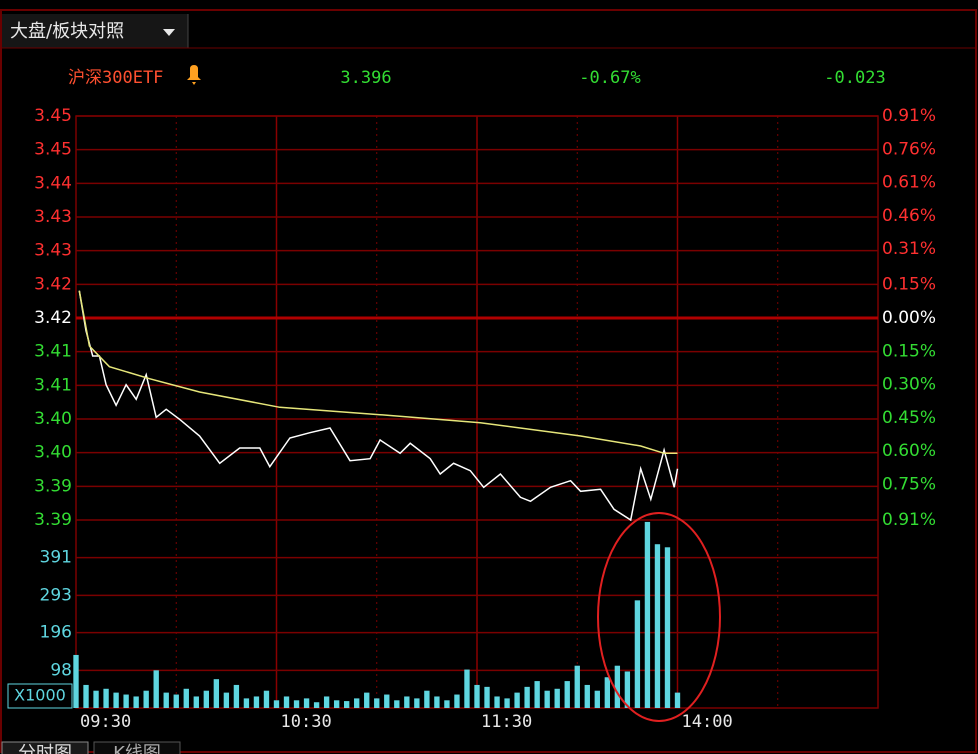 The width and height of the screenshot is (978, 754). Describe the element at coordinates (61, 670) in the screenshot. I see `volume-tick-label: 98` at that location.